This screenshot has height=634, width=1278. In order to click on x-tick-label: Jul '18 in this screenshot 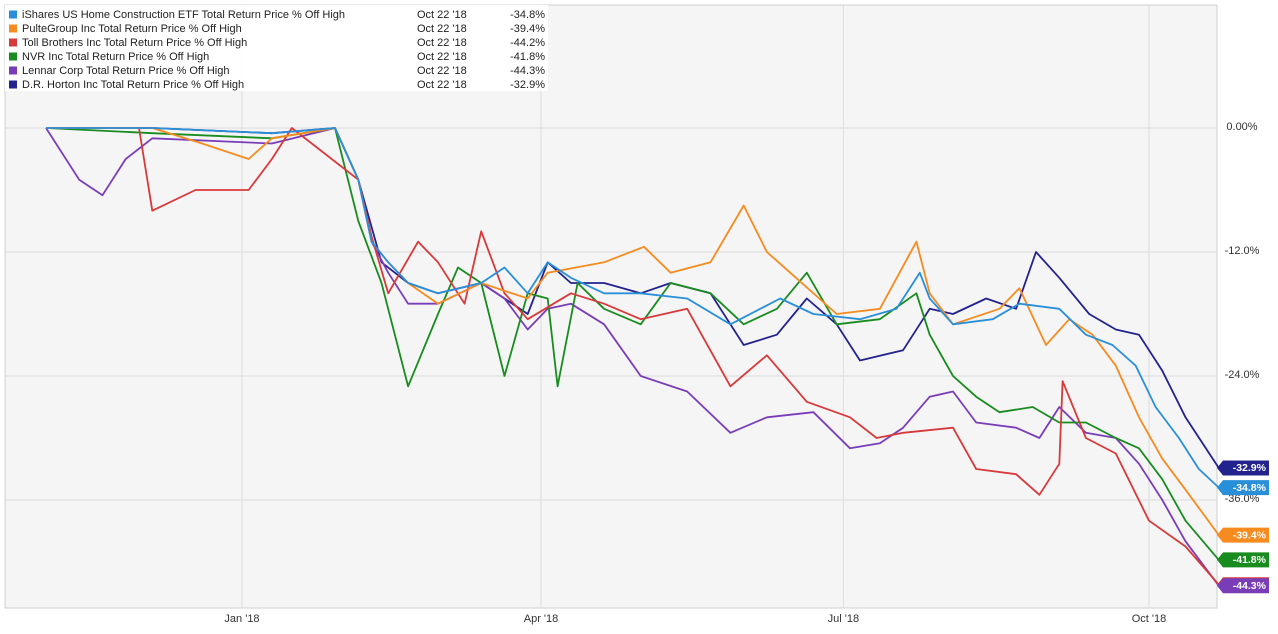, I will do `click(843, 619)`.